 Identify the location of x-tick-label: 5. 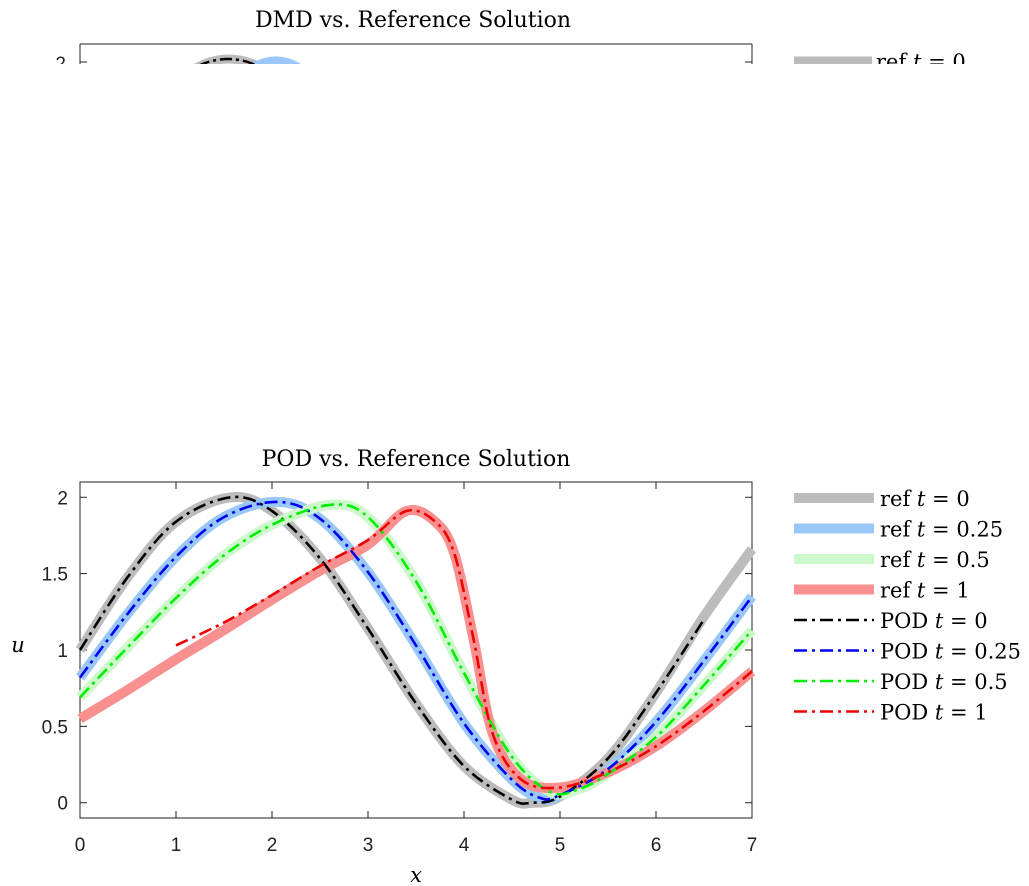
(560, 845).